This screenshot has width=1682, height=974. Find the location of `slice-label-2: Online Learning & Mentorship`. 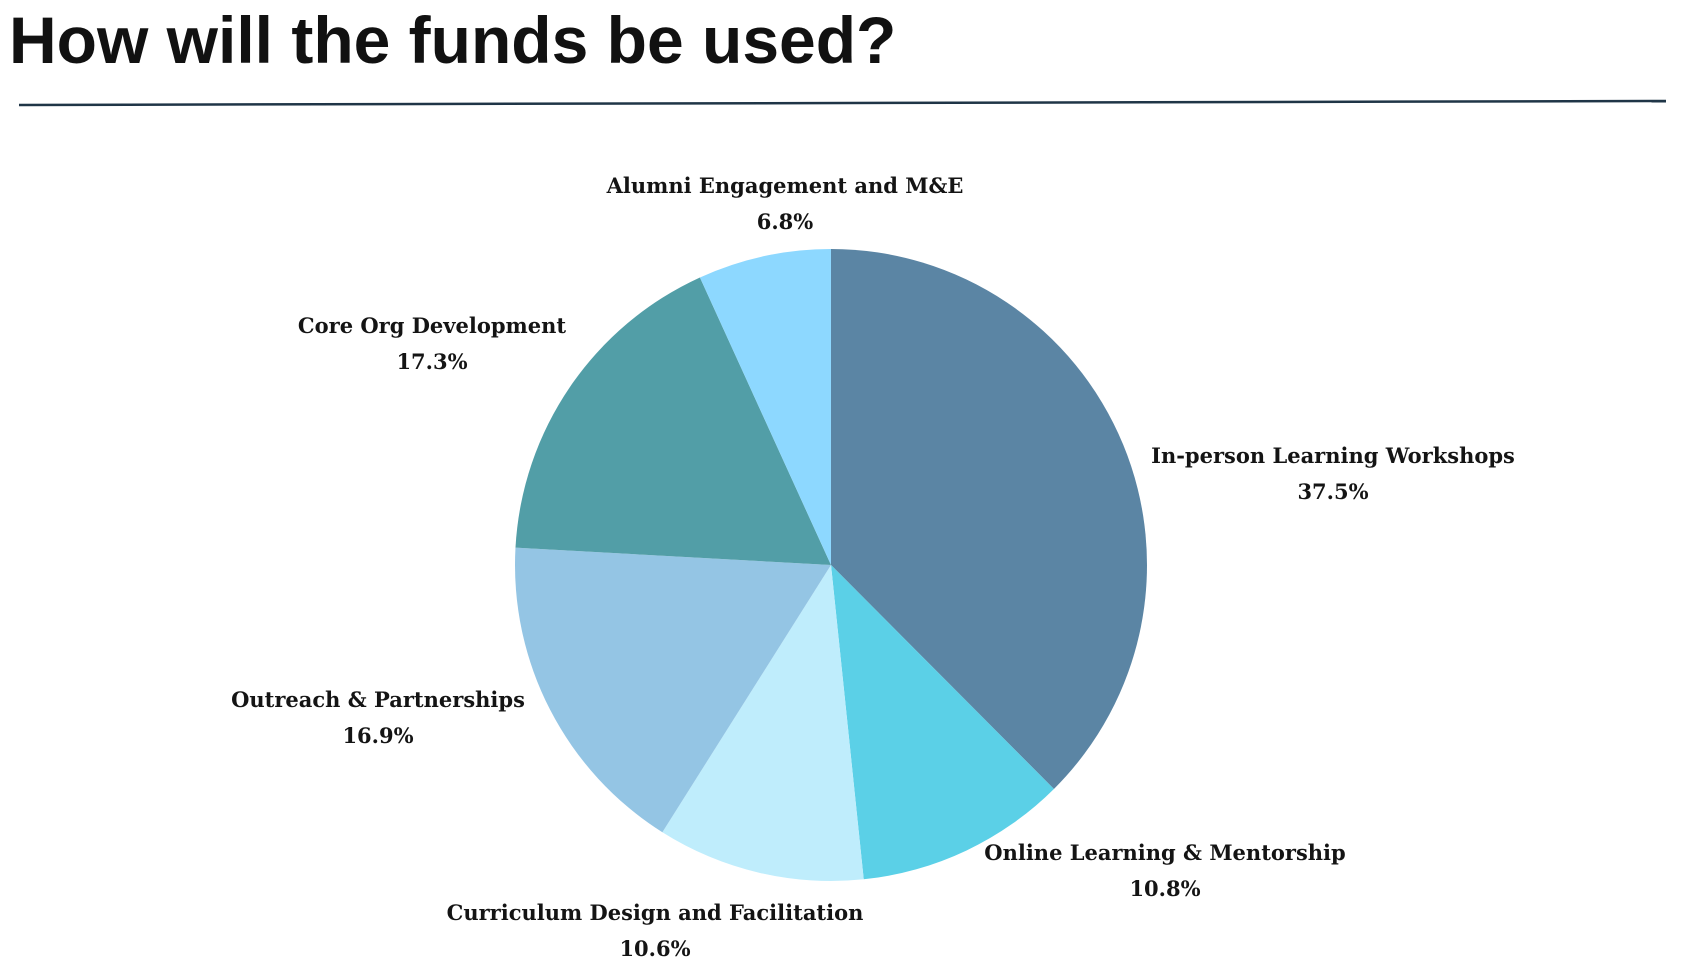

slice-label-2: Online Learning & Mentorship is located at coordinates (1164, 852).